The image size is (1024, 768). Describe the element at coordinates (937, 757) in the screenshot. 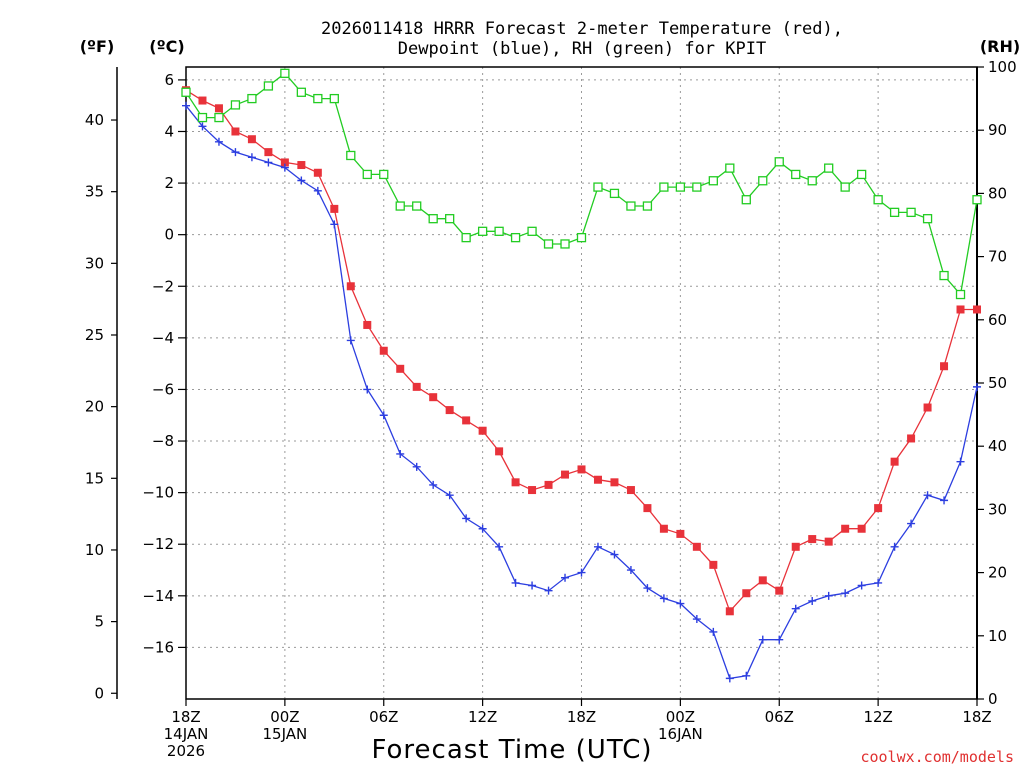

I see `credit-label: coolwx.com/models` at that location.